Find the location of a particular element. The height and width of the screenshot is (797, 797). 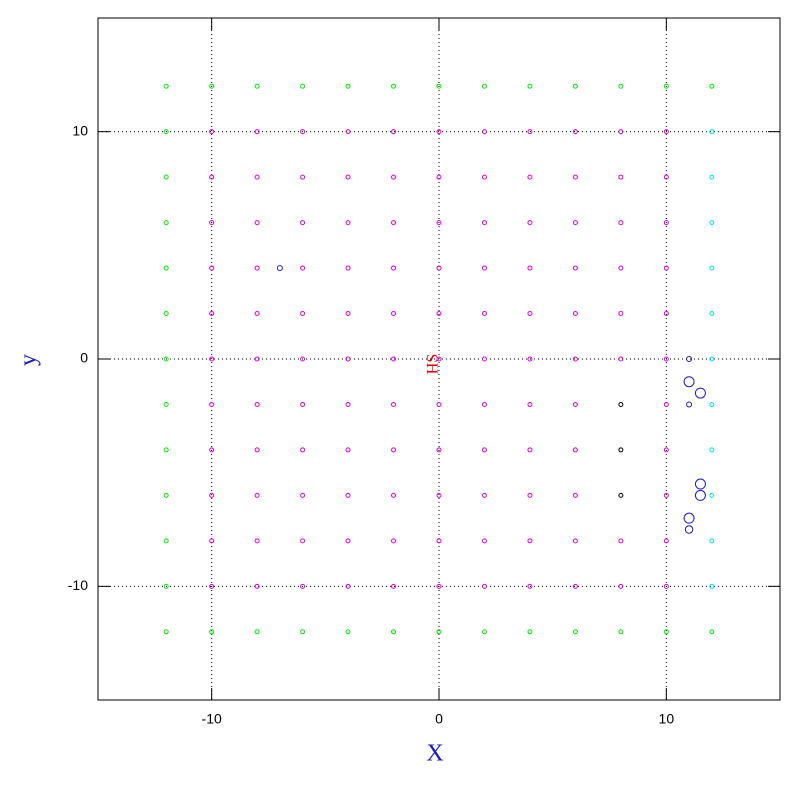

y-tick-label: 0 is located at coordinates (84, 358).